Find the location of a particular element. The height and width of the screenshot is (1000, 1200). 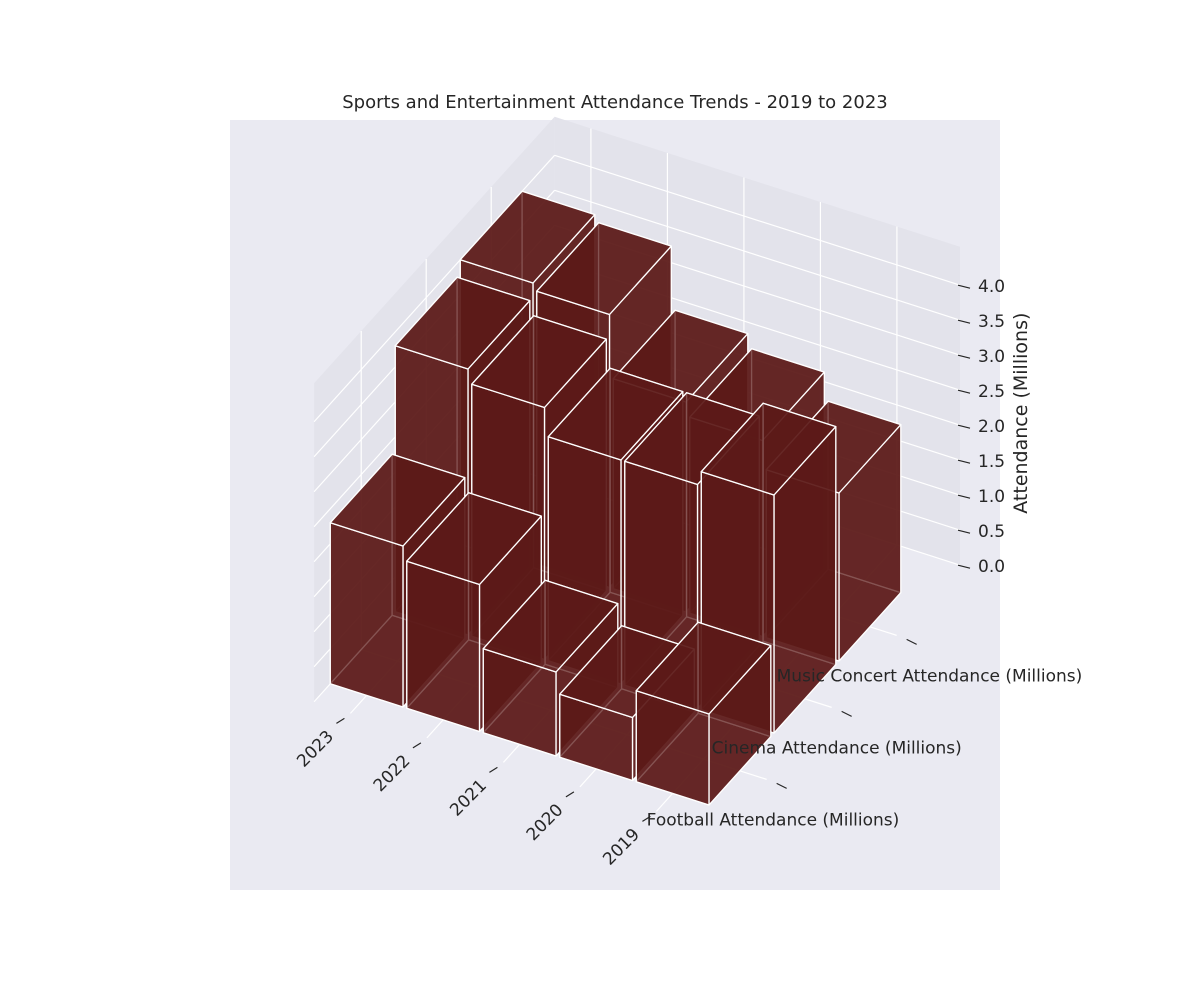

z-tick-label: 4.0 is located at coordinates (991, 287).